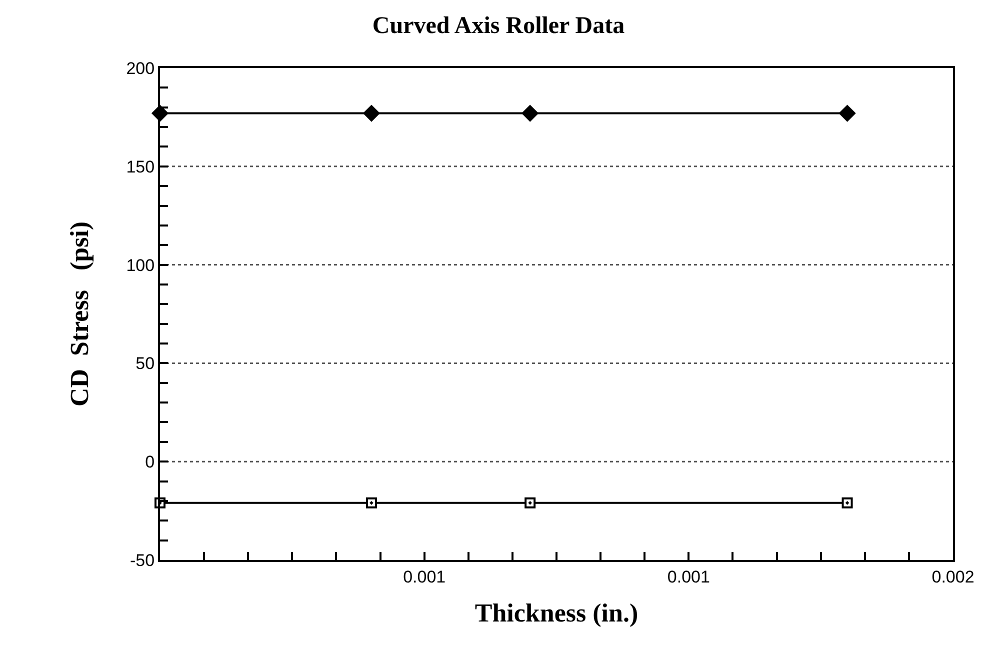 This screenshot has width=997, height=656. I want to click on y-tick-label: 150, so click(140, 166).